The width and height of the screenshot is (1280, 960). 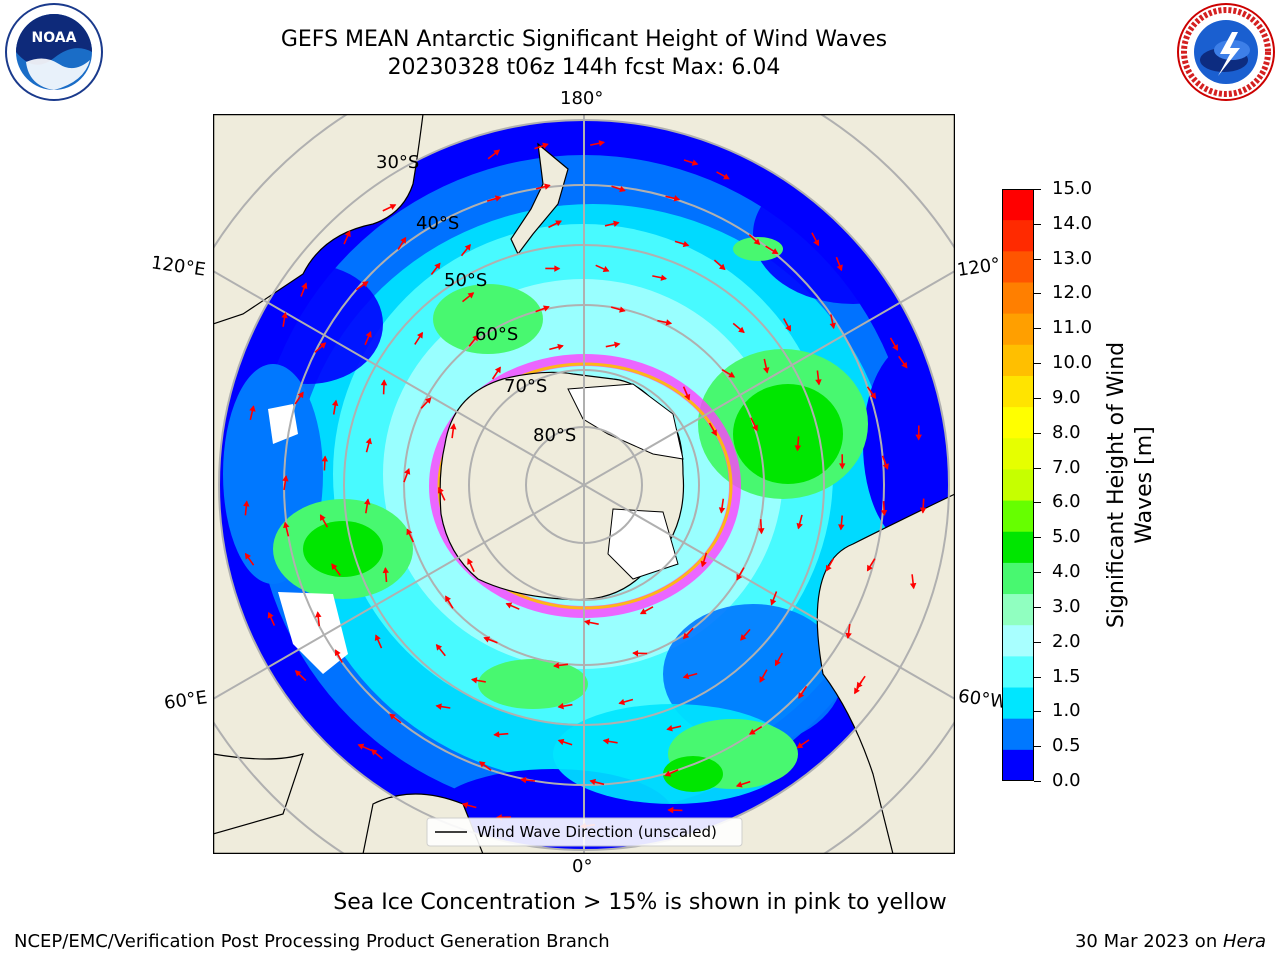 What do you see at coordinates (1066, 676) in the screenshot?
I see `colorbar-tick-label: 1.5` at bounding box center [1066, 676].